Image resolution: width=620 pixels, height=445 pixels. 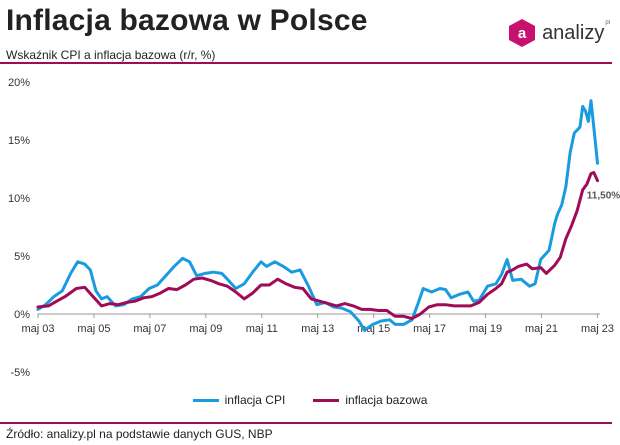 I want to click on svg-text: a, so click(x=522, y=33).